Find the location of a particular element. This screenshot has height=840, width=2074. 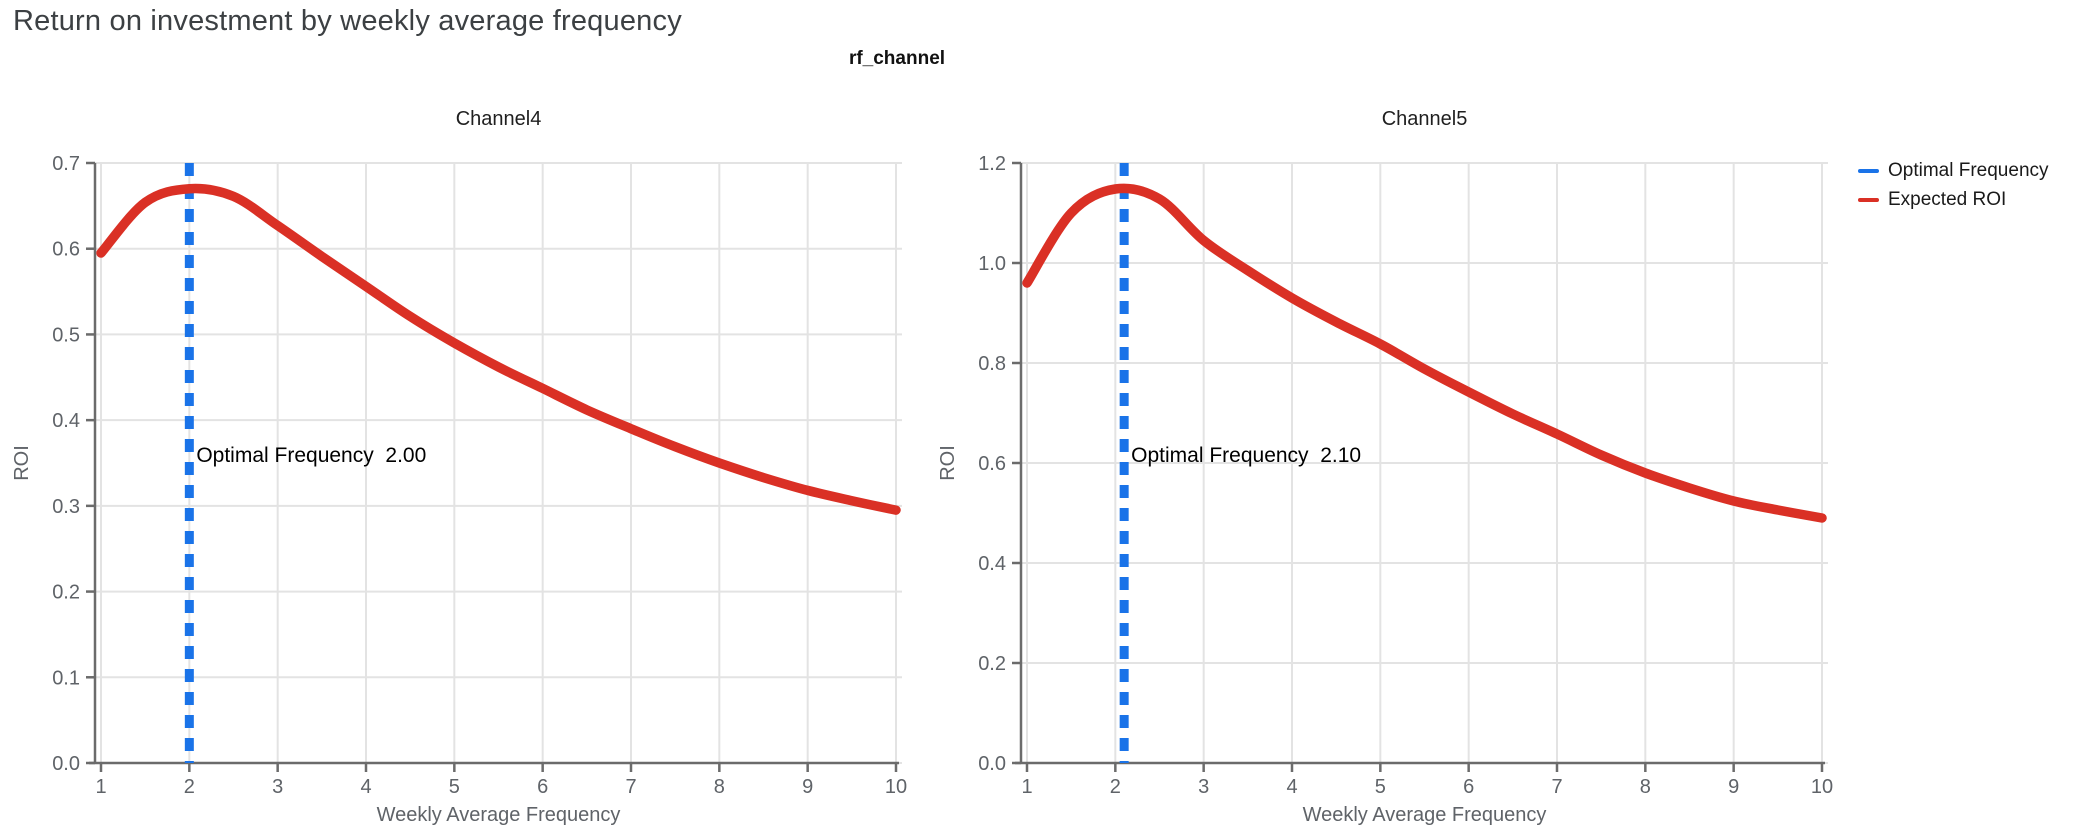

y-tick-label: 0.3 is located at coordinates (66, 507).